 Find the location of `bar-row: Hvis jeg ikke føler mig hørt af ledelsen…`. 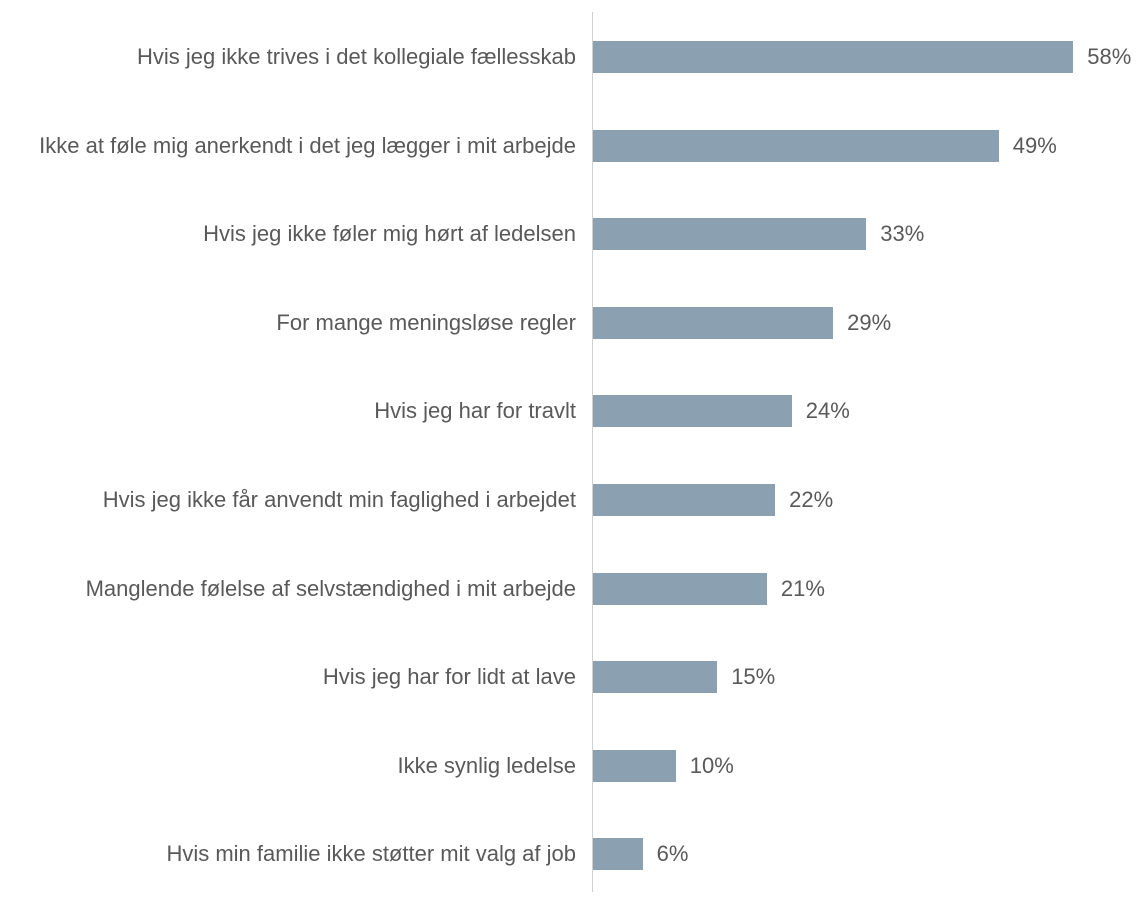

bar-row: Hvis jeg ikke føler mig hørt af ledelsen… is located at coordinates (574, 234).